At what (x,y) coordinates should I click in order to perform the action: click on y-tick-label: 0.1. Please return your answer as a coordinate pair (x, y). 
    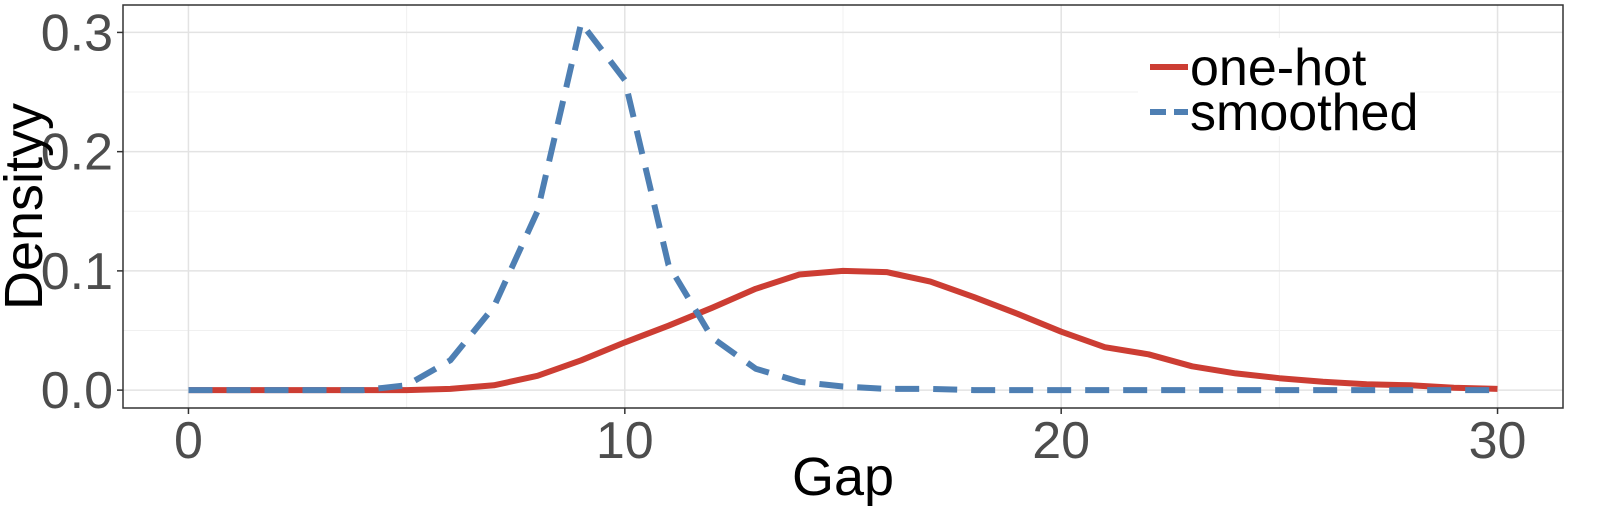
    Looking at the image, I should click on (77, 272).